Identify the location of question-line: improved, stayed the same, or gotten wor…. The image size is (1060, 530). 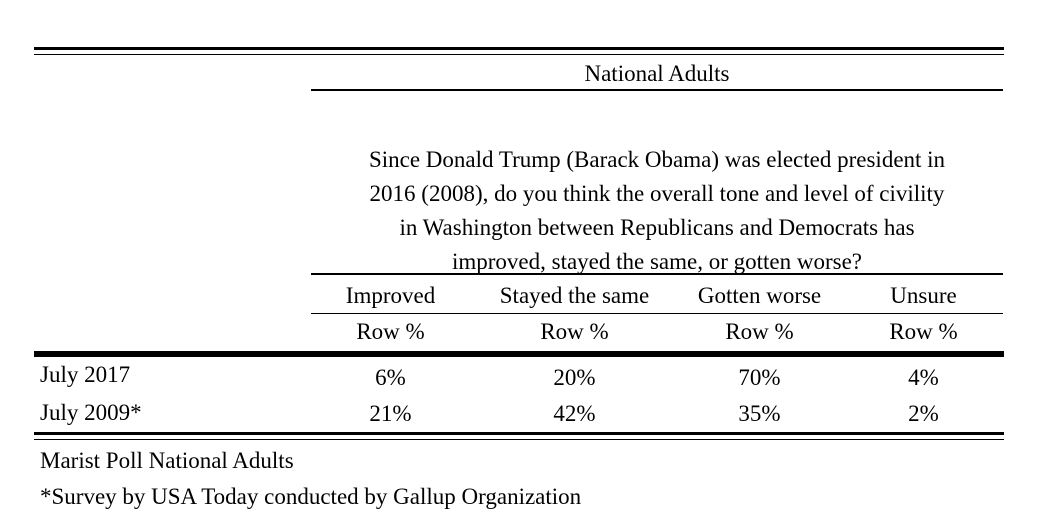
(657, 261).